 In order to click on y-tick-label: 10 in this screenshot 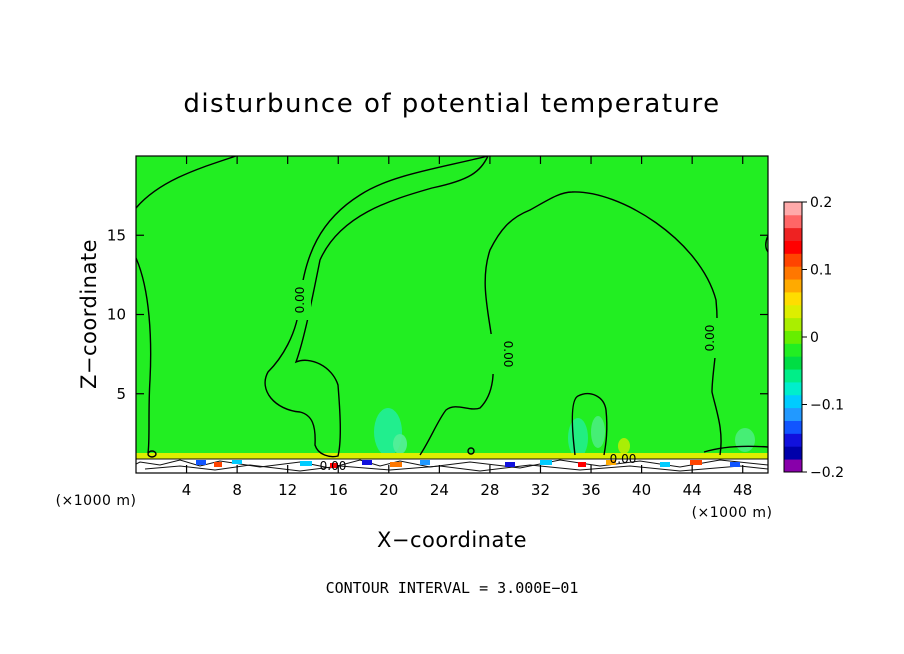, I will do `click(116, 315)`.